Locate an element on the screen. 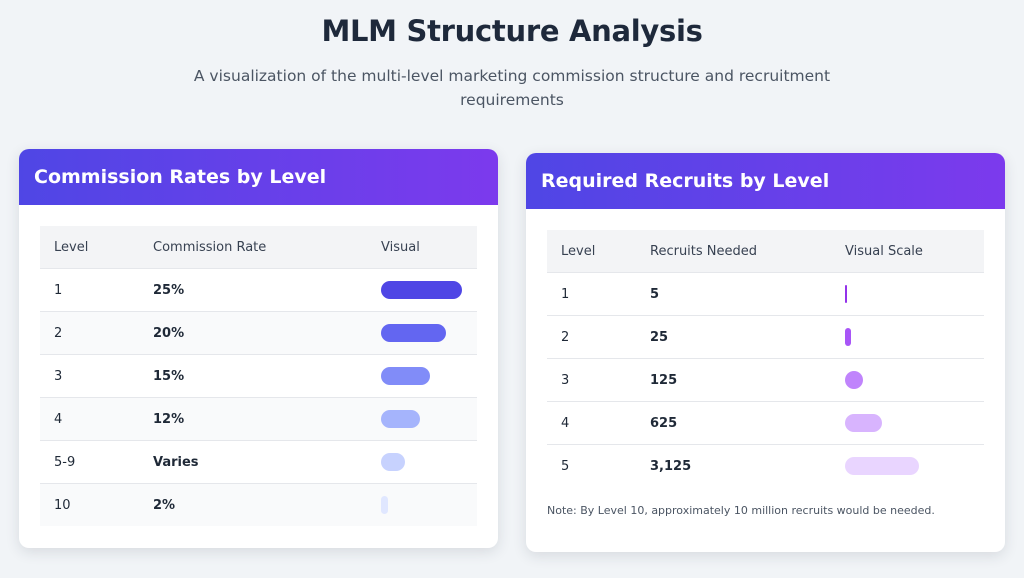 The height and width of the screenshot is (578, 1024). level-cell: 5-9 is located at coordinates (65, 462).